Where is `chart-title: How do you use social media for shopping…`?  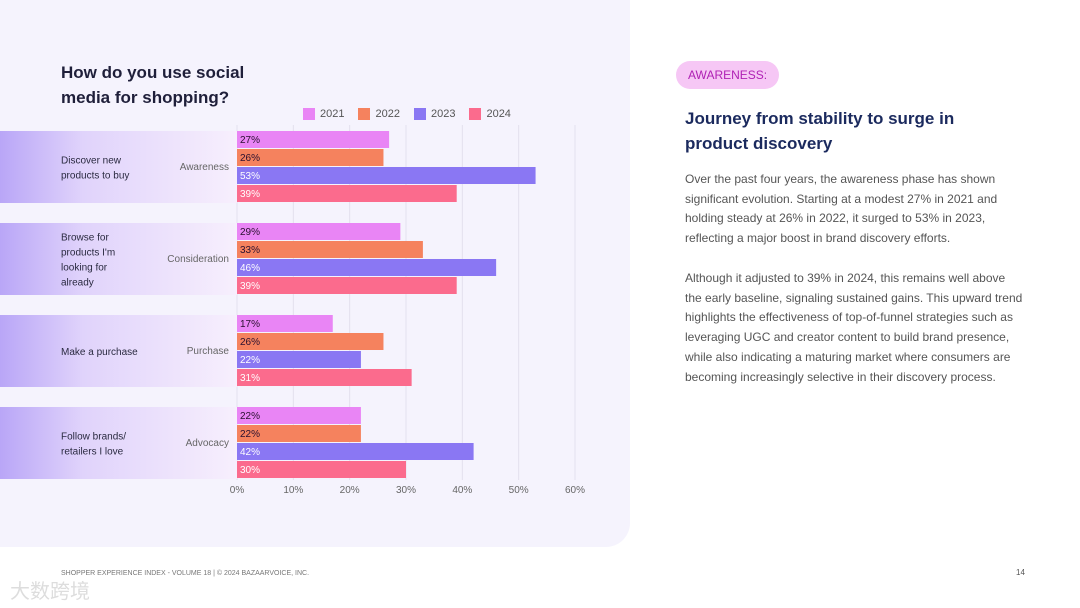
chart-title: How do you use social media for shopping… is located at coordinates (153, 85).